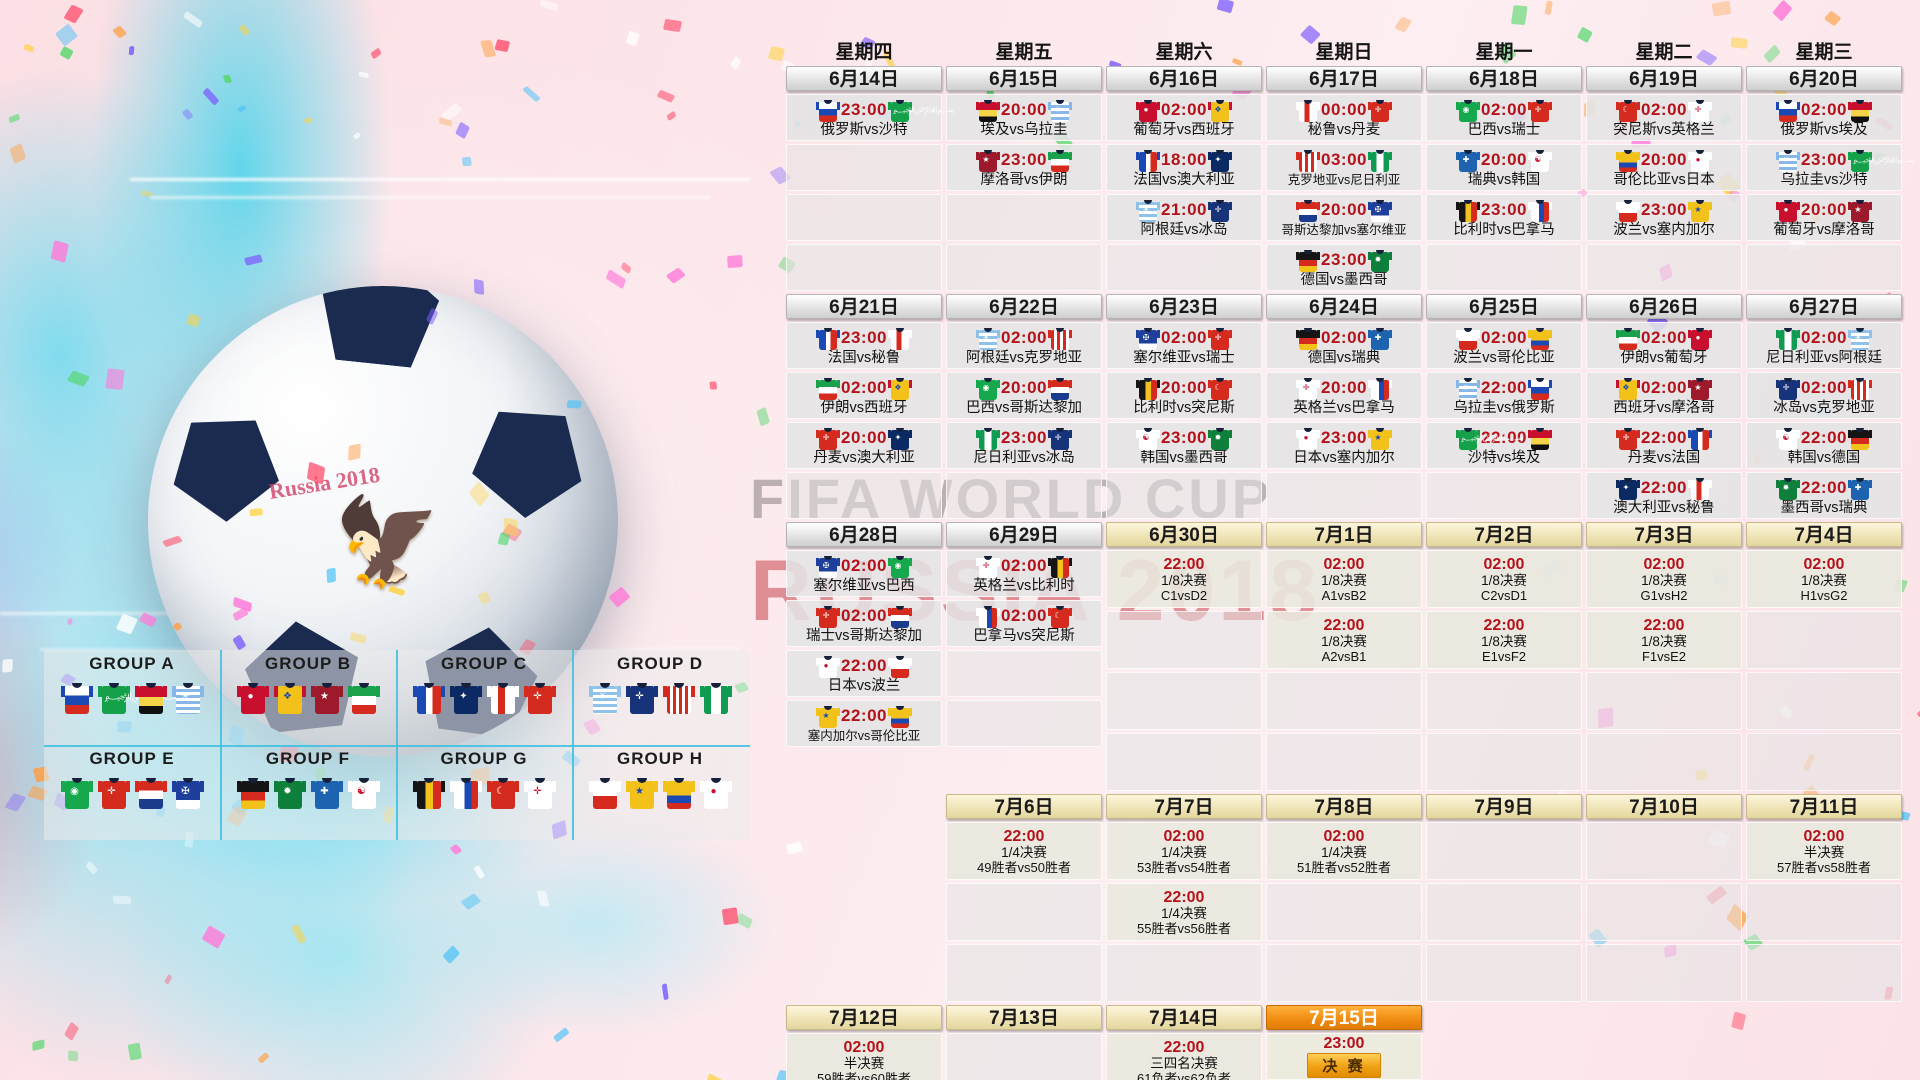 This screenshot has height=1080, width=1920. Describe the element at coordinates (1504, 445) in the screenshot. I see `match-cell: ﷽ 22:00 沙特vs埃及` at that location.